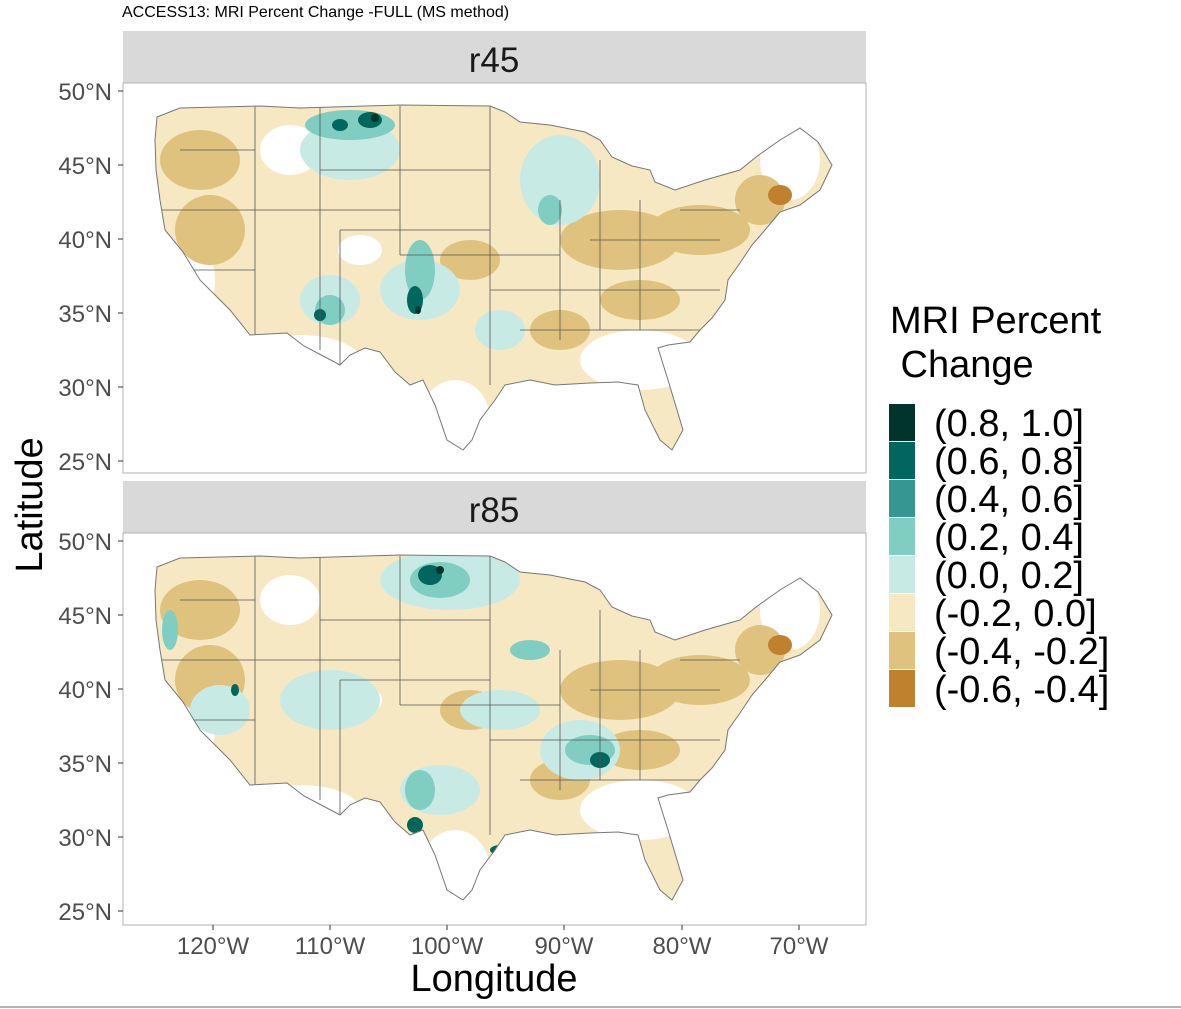 The width and height of the screenshot is (1181, 1009). What do you see at coordinates (1009, 576) in the screenshot?
I see `legend-label: (0.0, 0.2]` at bounding box center [1009, 576].